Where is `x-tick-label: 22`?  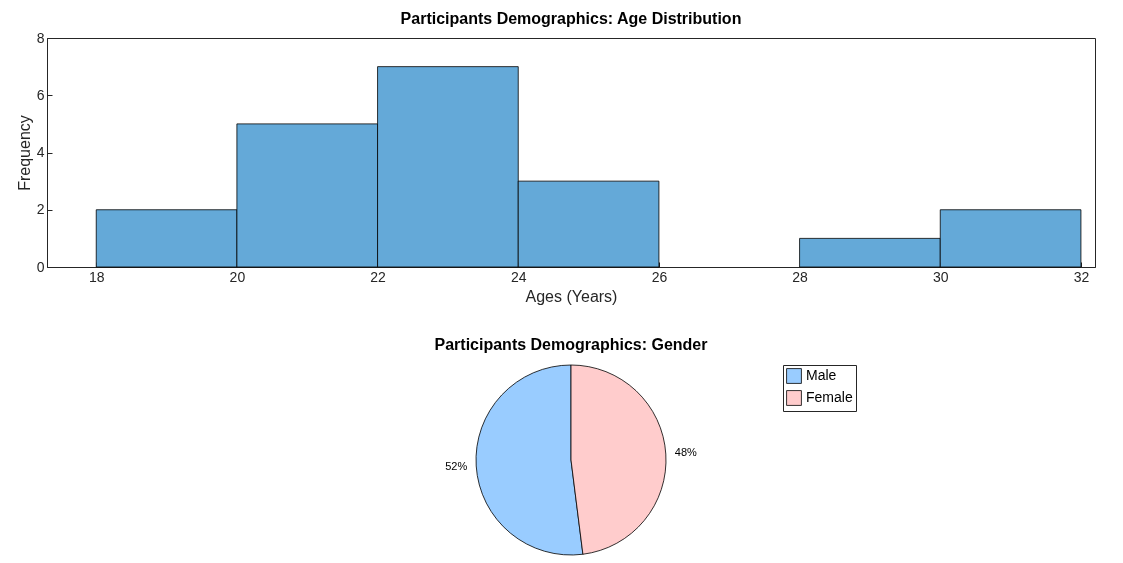
x-tick-label: 22 is located at coordinates (378, 276).